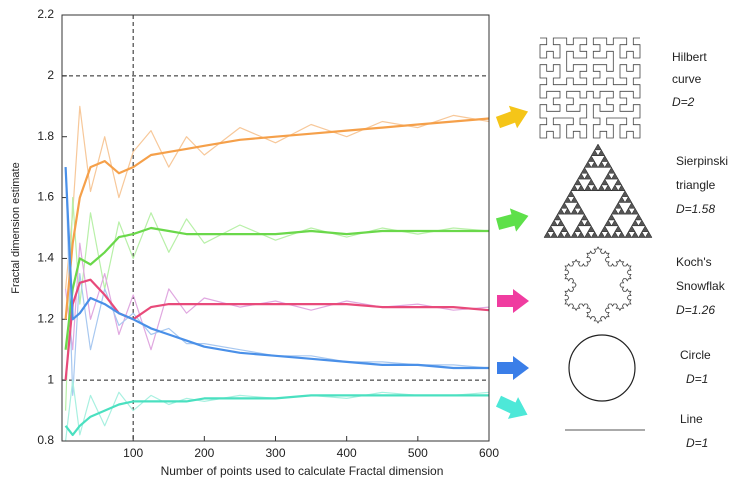  I want to click on illustration-label: D=1.26, so click(695, 310).